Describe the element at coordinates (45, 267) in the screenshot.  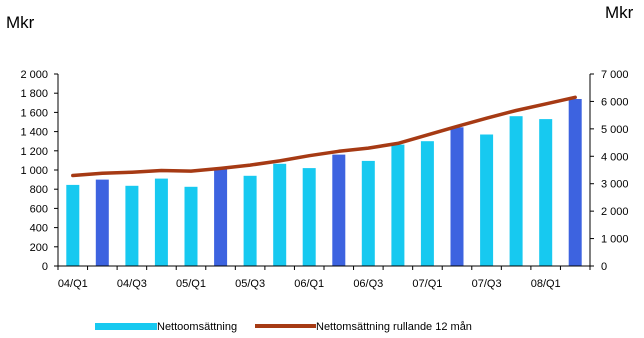
I see `left-tick-label: 0` at that location.